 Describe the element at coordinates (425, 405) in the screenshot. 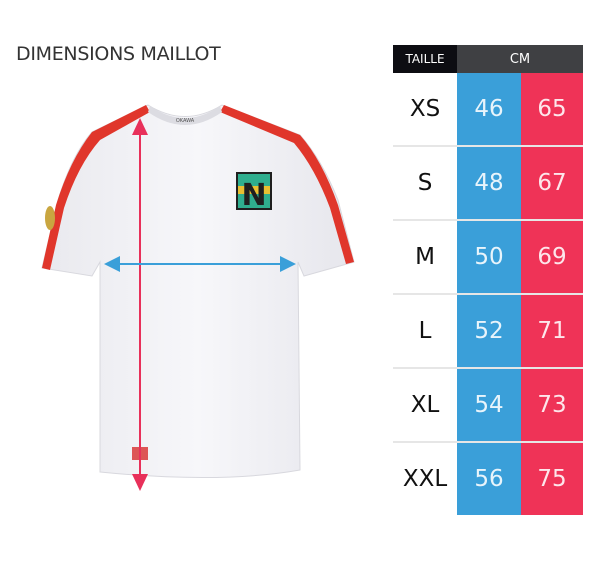

I see `size-cell: XL` at that location.